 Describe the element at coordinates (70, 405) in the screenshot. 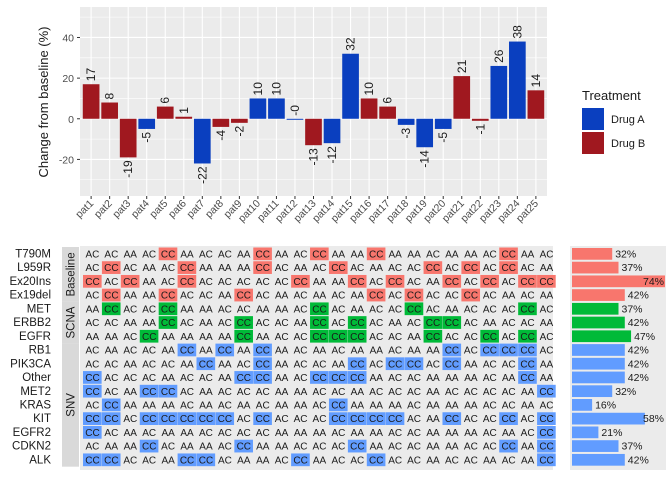

I see `strip-snv` at that location.